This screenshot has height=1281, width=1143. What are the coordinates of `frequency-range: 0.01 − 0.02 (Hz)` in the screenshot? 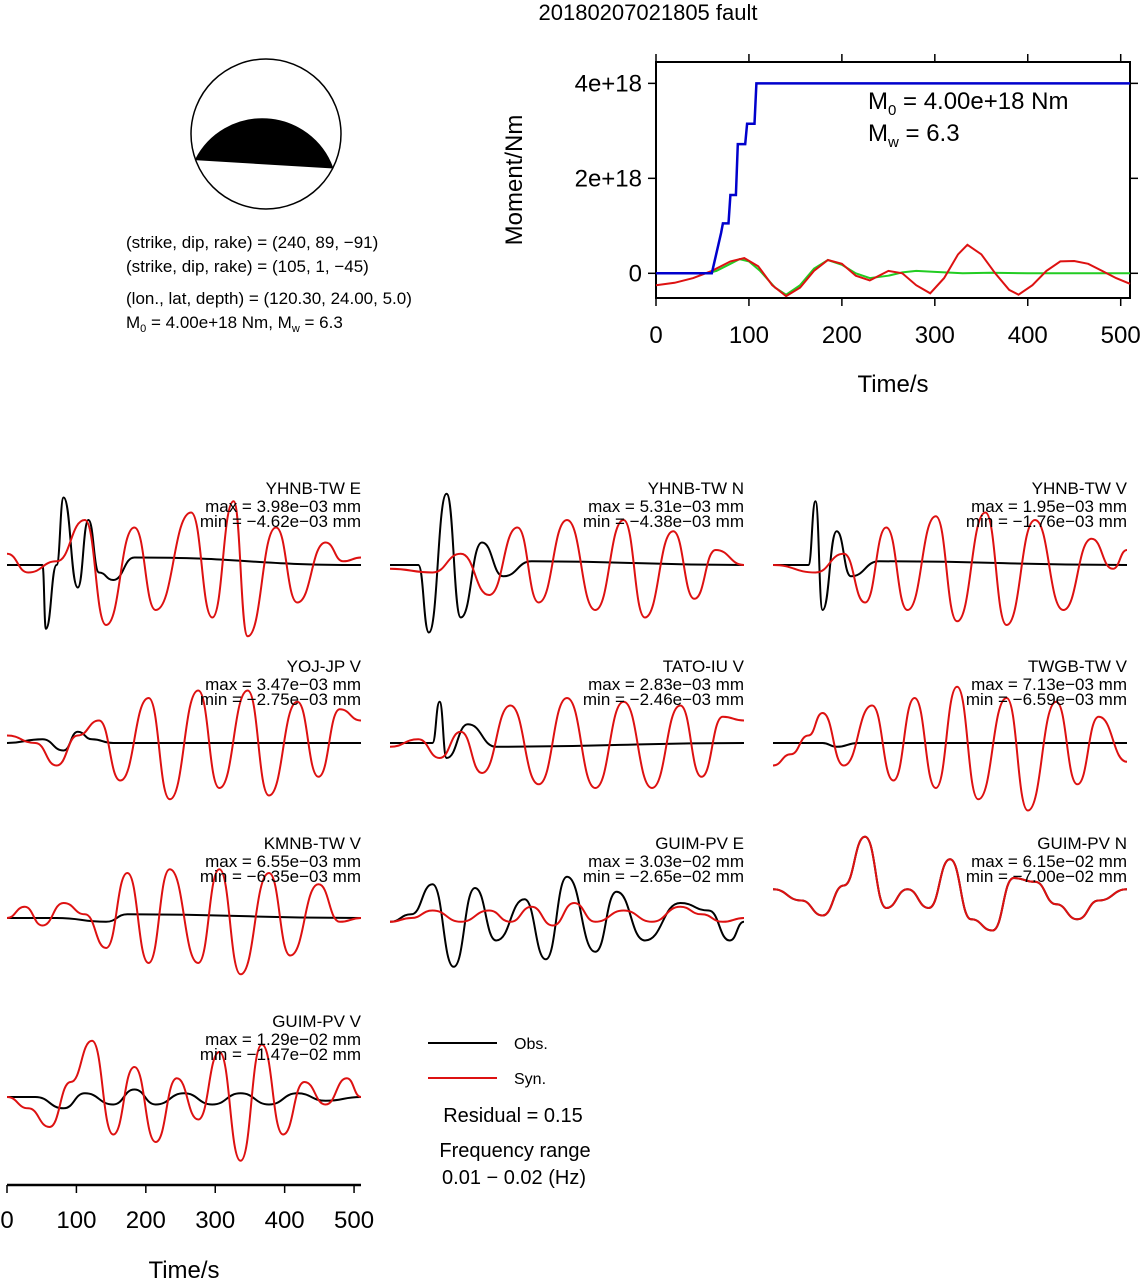 It's located at (514, 1178).